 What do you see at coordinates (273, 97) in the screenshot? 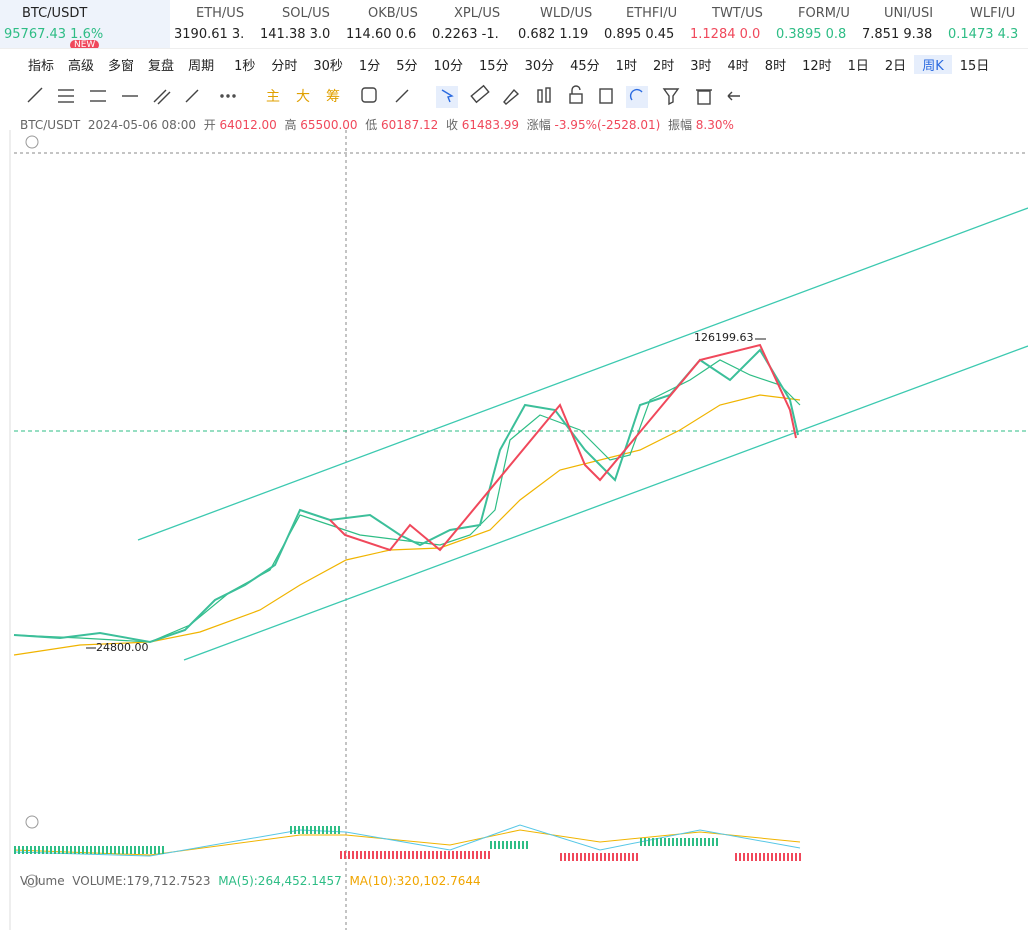
I see `drawing-tool: 主` at bounding box center [273, 97].